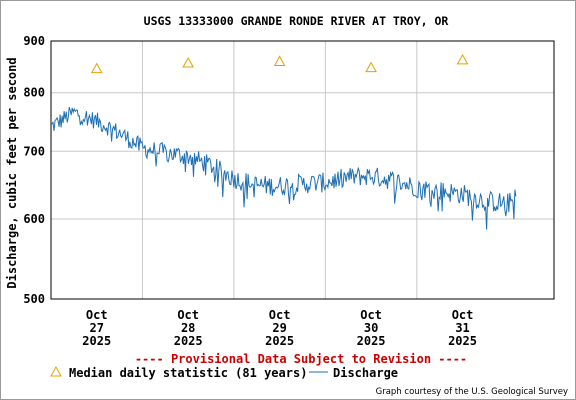 The image size is (576, 400). What do you see at coordinates (34, 93) in the screenshot?
I see `y-tick-label: 800` at bounding box center [34, 93].